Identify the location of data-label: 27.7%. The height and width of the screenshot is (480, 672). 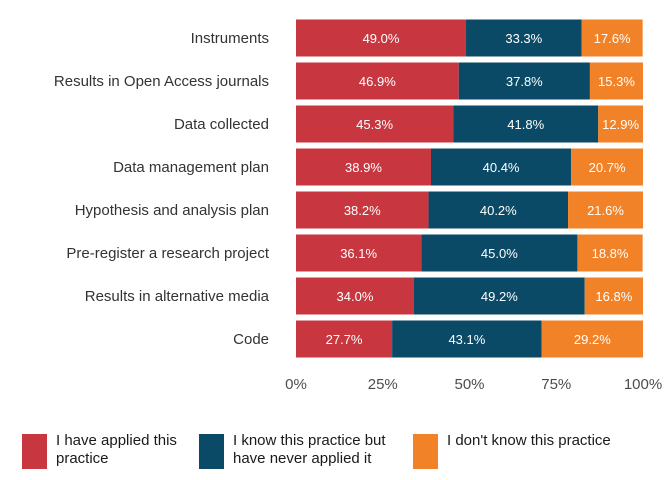
(344, 339).